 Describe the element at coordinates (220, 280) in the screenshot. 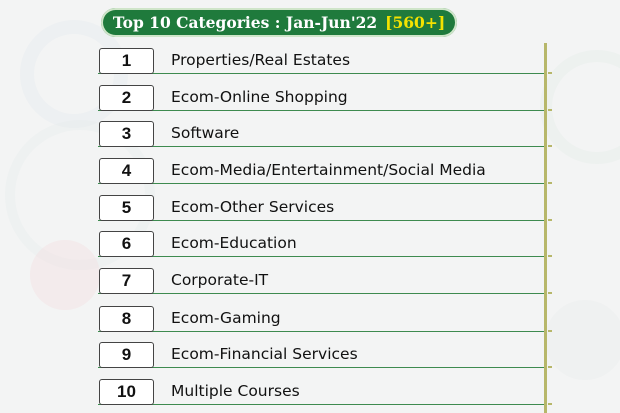

I see `category-label: Corporate-IT` at that location.